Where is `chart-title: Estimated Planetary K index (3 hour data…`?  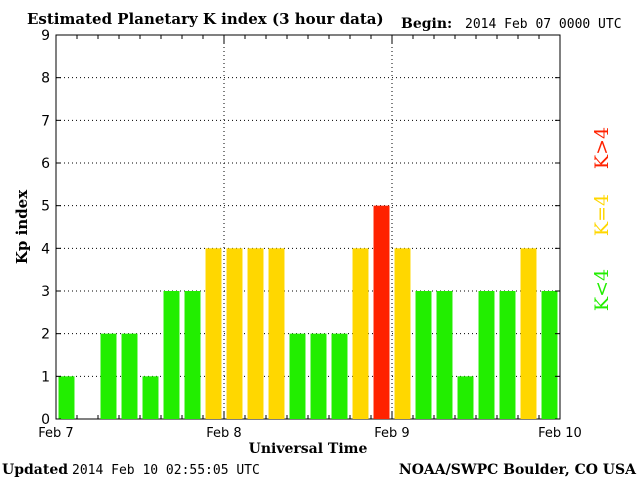 chart-title: Estimated Planetary K index (3 hour data… is located at coordinates (205, 19).